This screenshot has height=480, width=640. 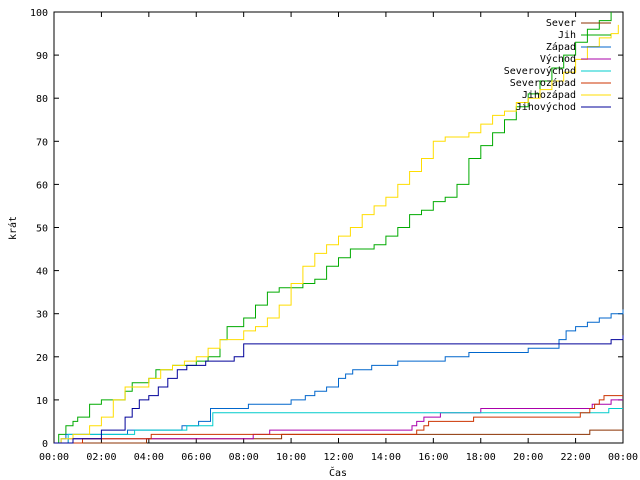 What do you see at coordinates (42, 142) in the screenshot?
I see `y-tick-label: 70` at bounding box center [42, 142].